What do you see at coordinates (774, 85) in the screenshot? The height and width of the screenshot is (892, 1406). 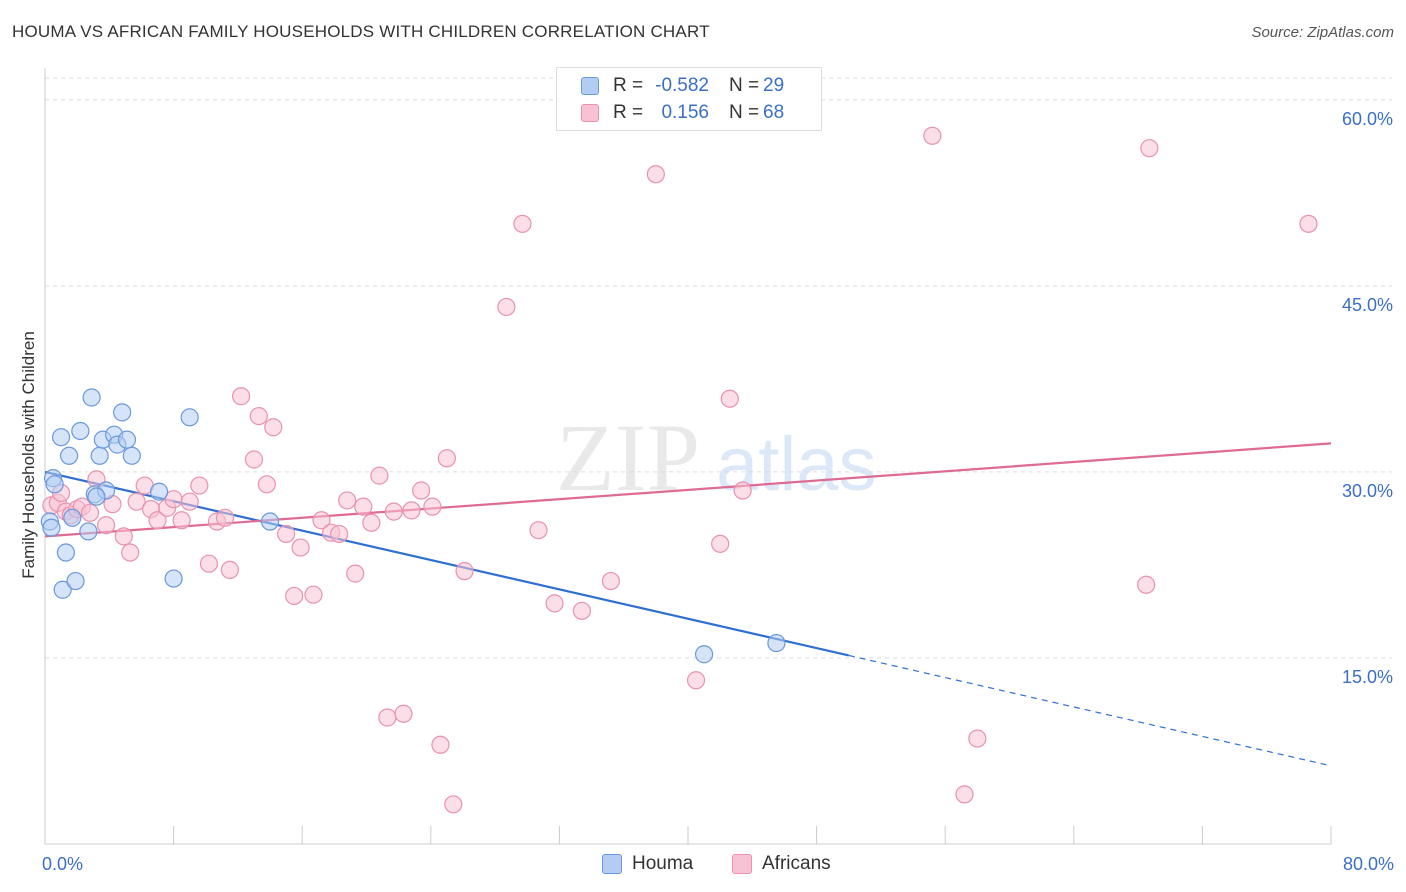 I see `legend-n-value: 29` at bounding box center [774, 85].